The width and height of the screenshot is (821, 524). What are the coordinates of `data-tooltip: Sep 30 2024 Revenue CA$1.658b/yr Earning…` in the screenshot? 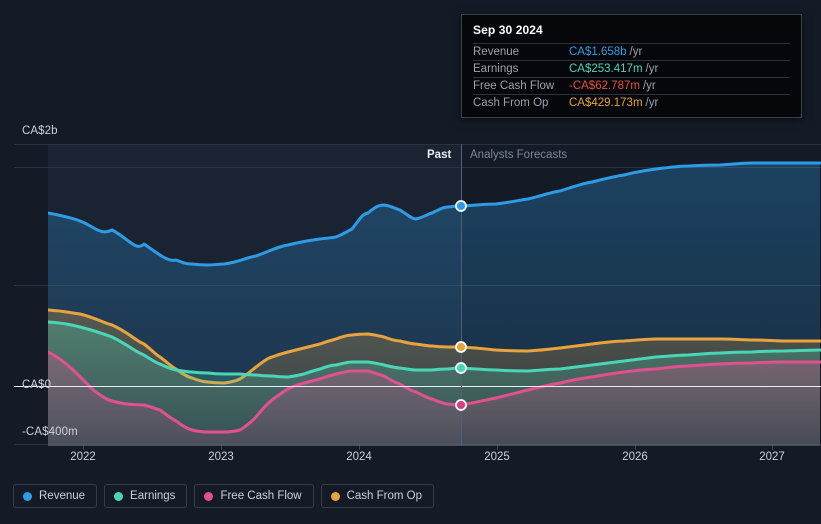 It's located at (631, 66).